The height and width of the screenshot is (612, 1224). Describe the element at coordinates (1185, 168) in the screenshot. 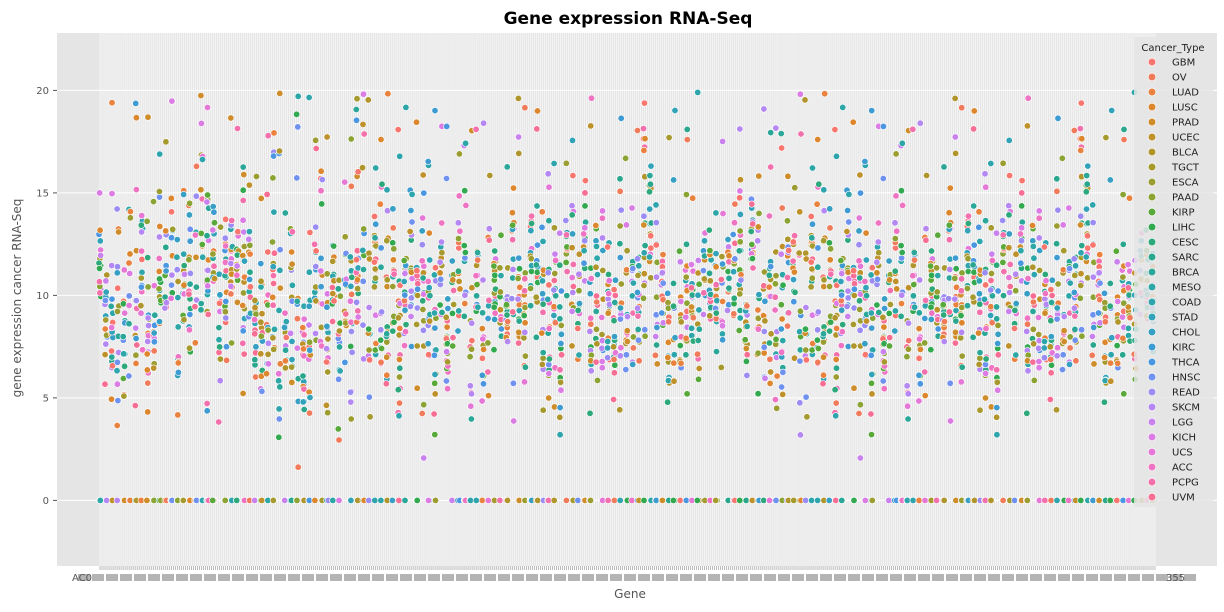

I see `legend-label: TGCT` at that location.